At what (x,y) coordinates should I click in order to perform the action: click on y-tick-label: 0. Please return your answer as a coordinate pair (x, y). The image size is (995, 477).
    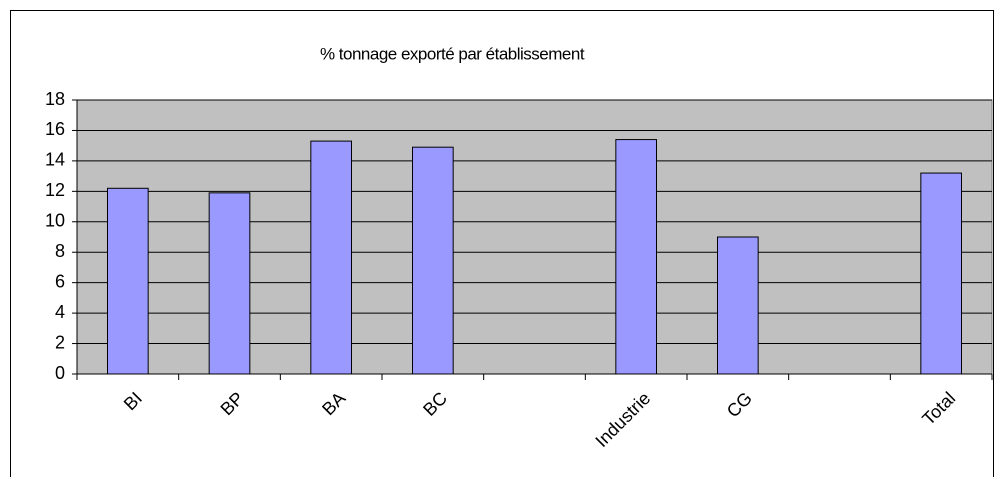
    Looking at the image, I should click on (60, 373).